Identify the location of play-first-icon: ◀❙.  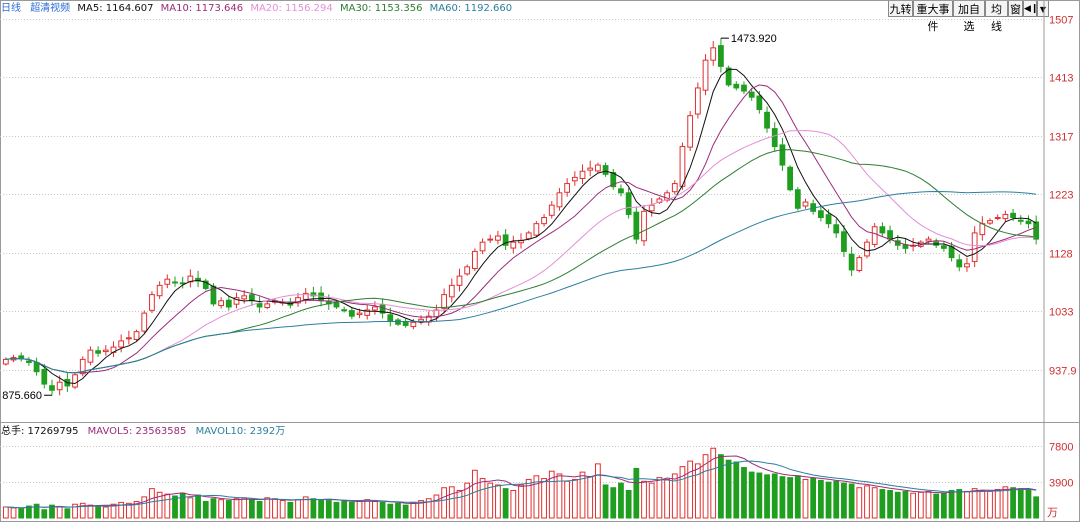
(1030, 8).